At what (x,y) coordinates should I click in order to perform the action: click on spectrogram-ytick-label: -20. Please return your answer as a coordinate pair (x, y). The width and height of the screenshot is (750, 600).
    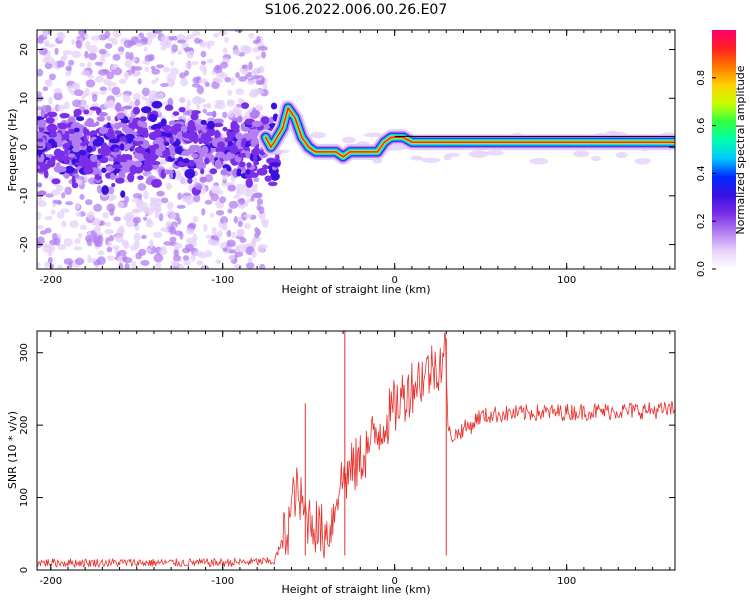
    Looking at the image, I should click on (24, 244).